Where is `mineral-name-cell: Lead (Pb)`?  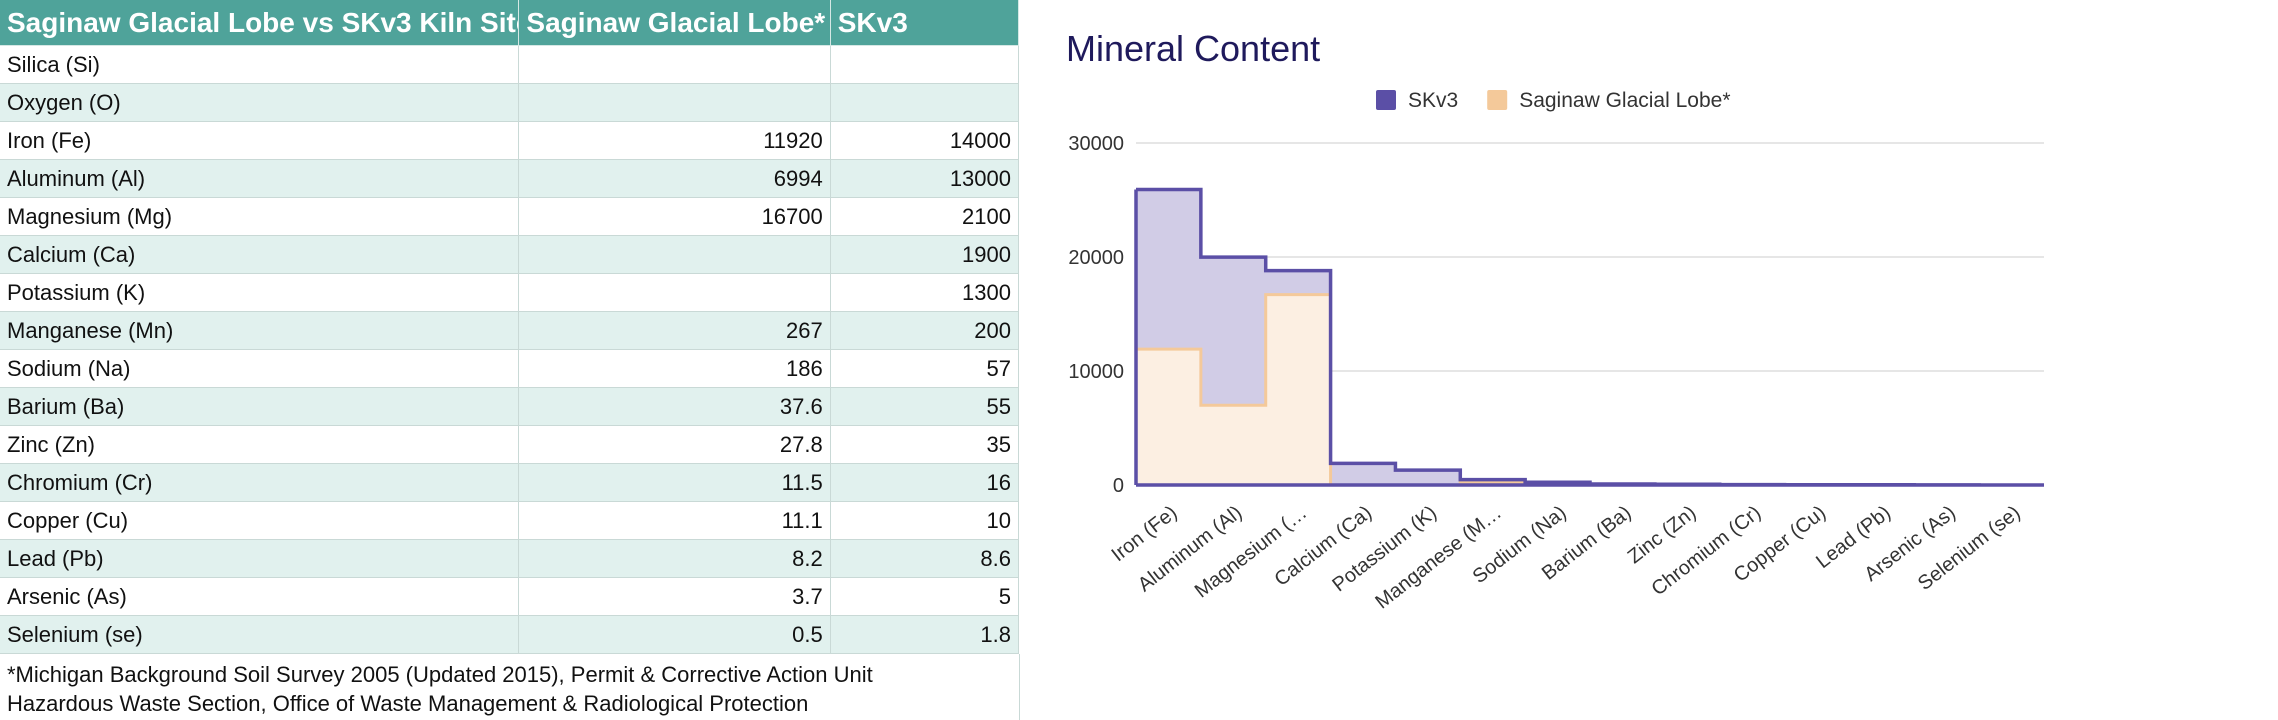 mineral-name-cell: Lead (Pb) is located at coordinates (260, 558).